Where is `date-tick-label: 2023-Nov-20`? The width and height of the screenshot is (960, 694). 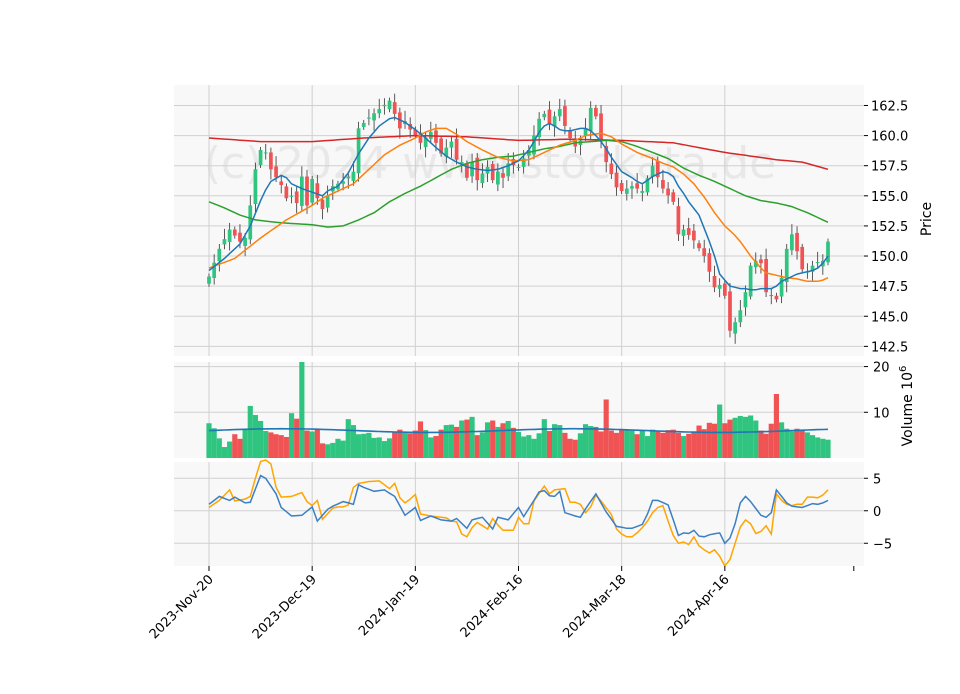 date-tick-label: 2023-Nov-20 is located at coordinates (182, 607).